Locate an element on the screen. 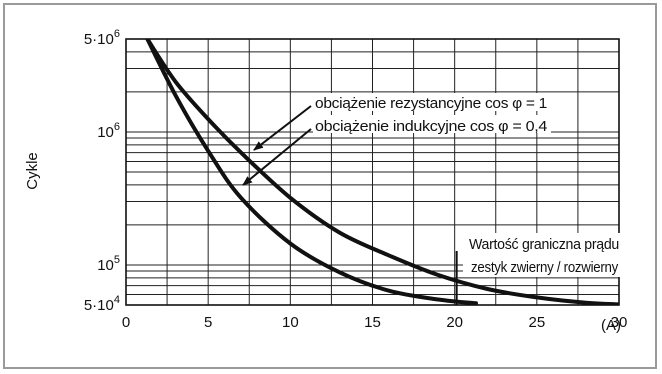  y-tick-label: 5·10⁴ is located at coordinates (102, 304).